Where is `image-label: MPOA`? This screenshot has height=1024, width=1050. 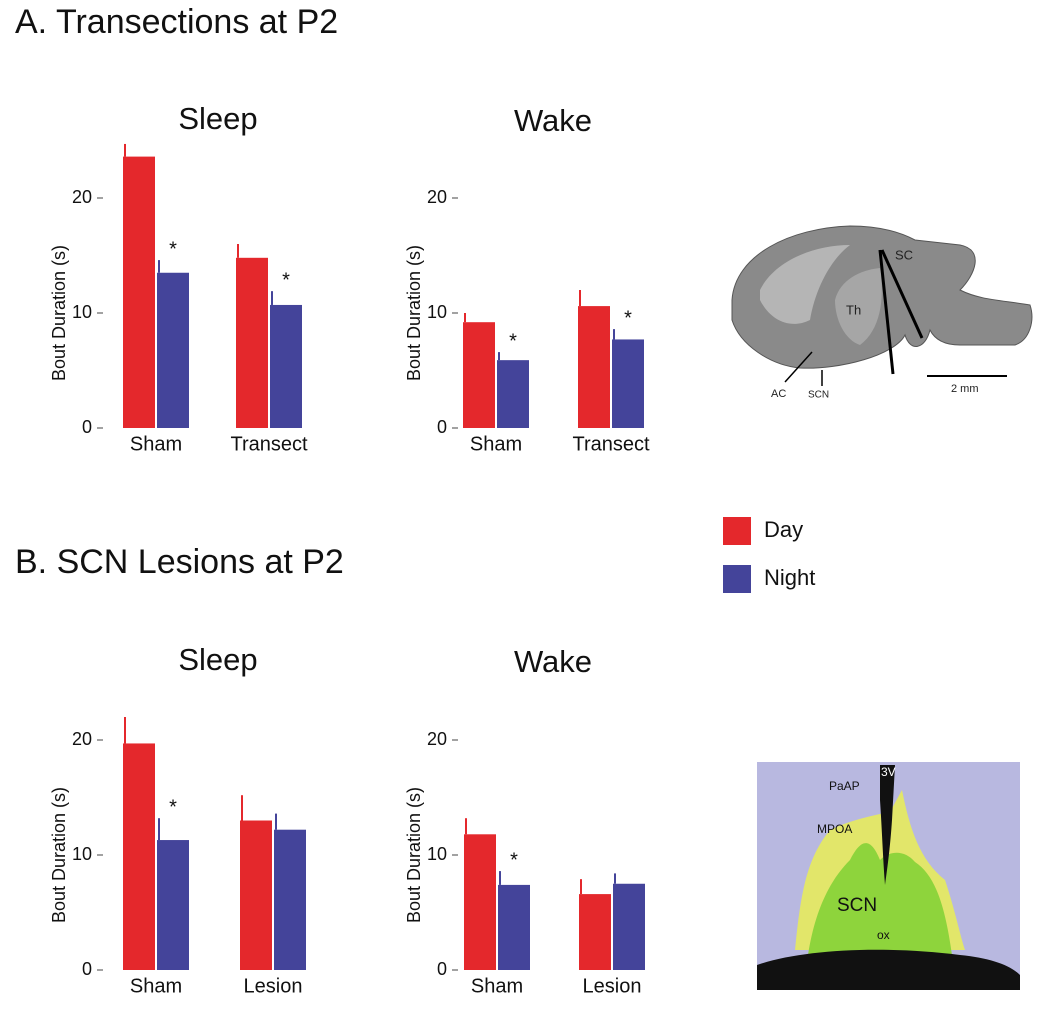 image-label: MPOA is located at coordinates (834, 829).